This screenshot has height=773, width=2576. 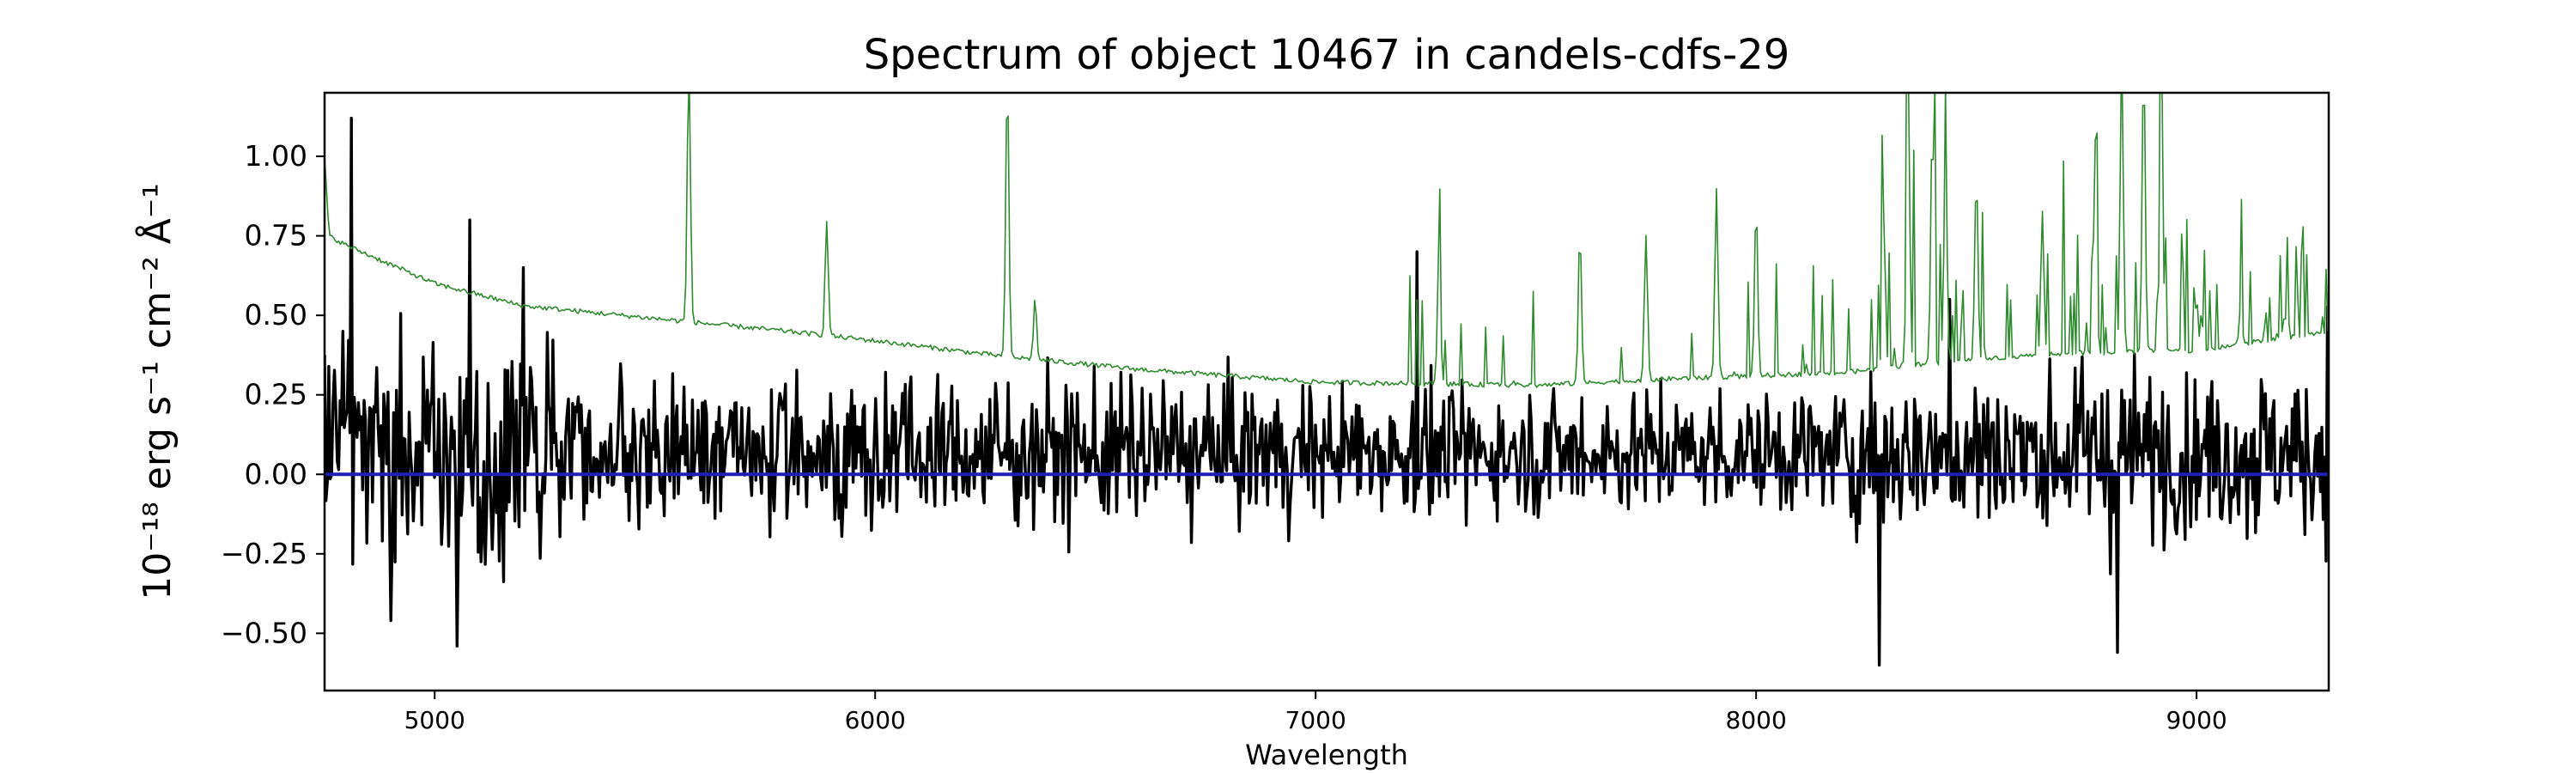 What do you see at coordinates (1756, 720) in the screenshot?
I see `x-tick-label: 8000` at bounding box center [1756, 720].